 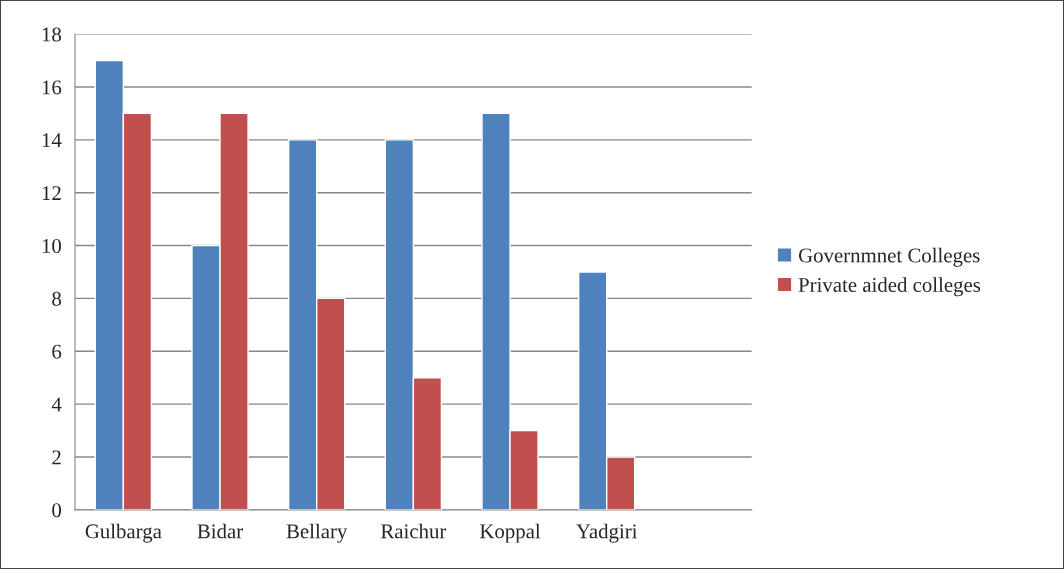 I want to click on legend-label: Private aided colleges, so click(x=889, y=287).